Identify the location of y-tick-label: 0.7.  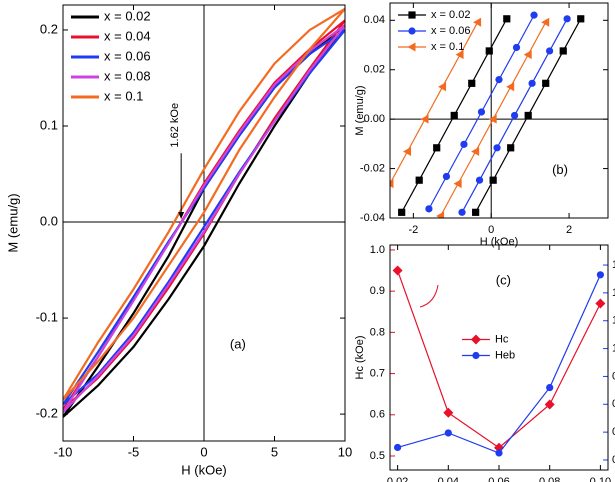
(377, 373).